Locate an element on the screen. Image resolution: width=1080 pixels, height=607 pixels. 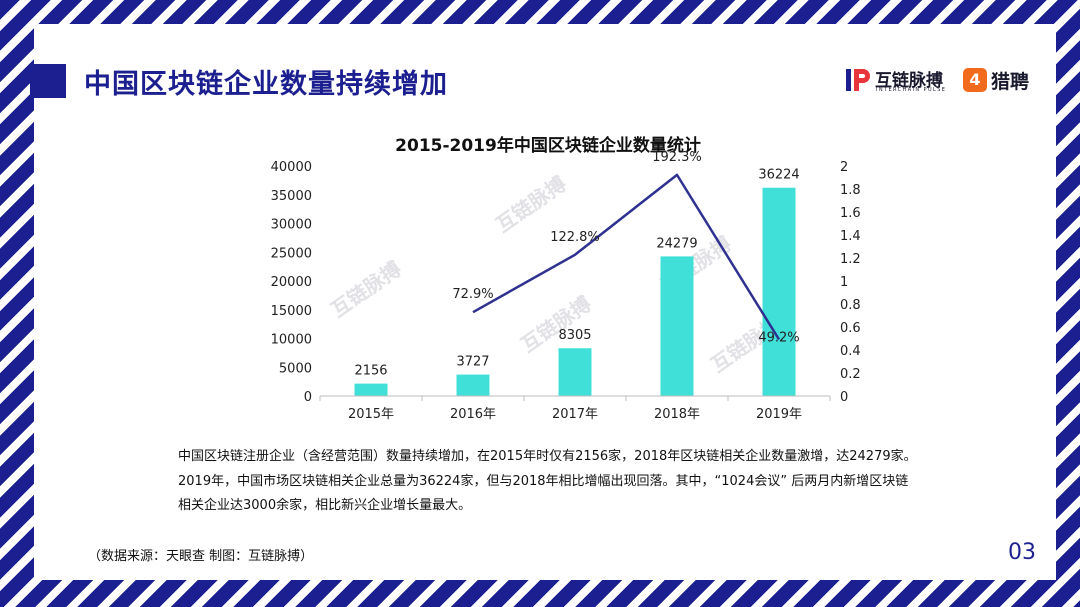
page-number: 03 is located at coordinates (1022, 552).